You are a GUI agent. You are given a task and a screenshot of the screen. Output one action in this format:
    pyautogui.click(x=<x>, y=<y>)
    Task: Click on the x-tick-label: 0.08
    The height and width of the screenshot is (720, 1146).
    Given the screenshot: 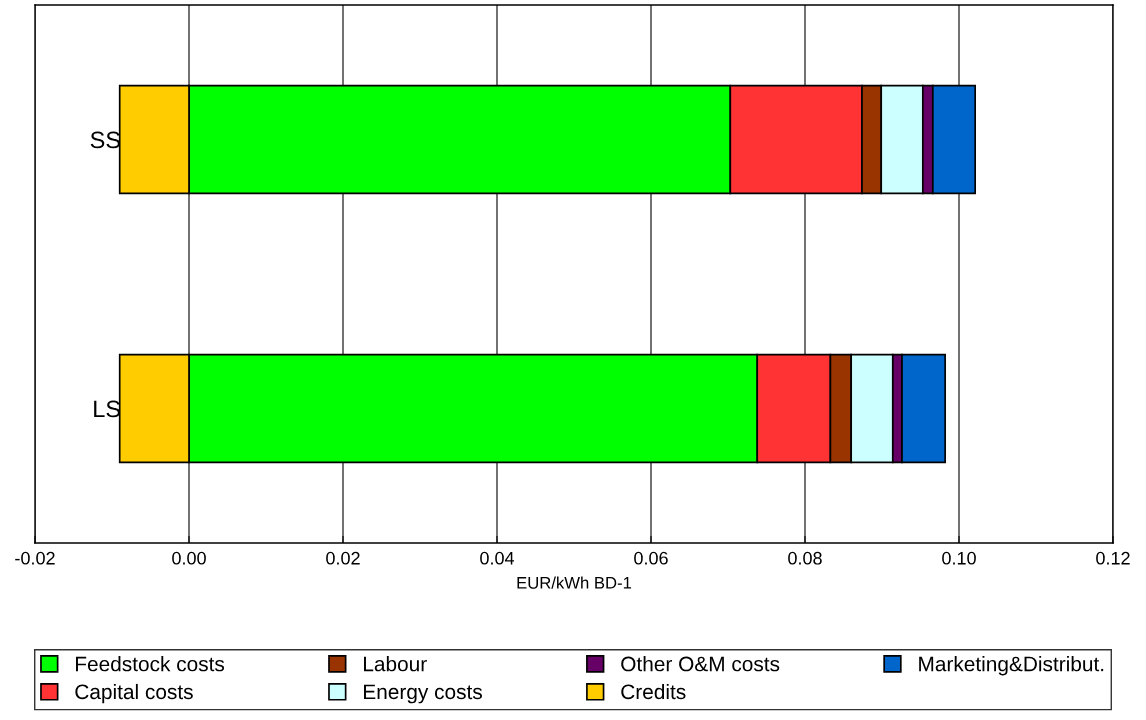 What is the action you would take?
    pyautogui.click(x=805, y=558)
    